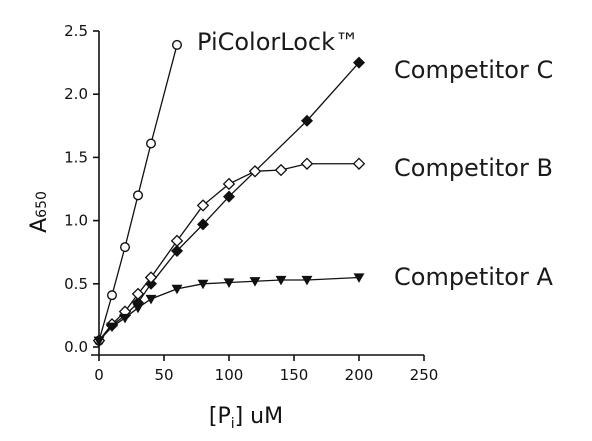 The image size is (592, 441). I want to click on series-label-0: PiColorLock™, so click(278, 42).